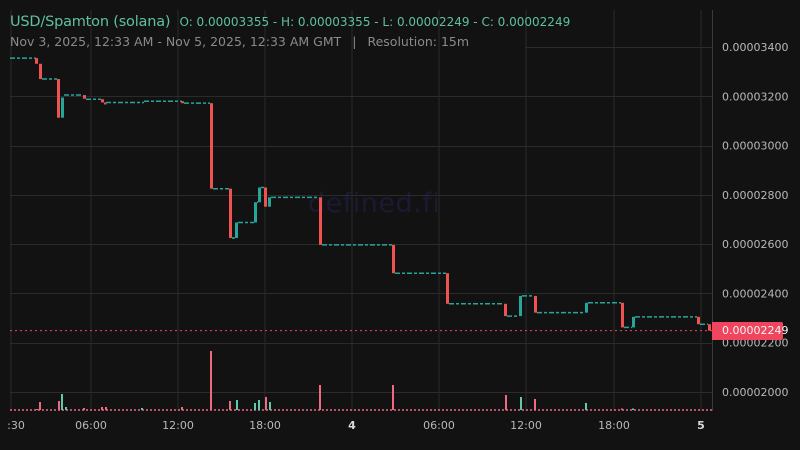 The image size is (800, 450). What do you see at coordinates (755, 96) in the screenshot?
I see `y-axis-label: 0.00003200` at bounding box center [755, 96].